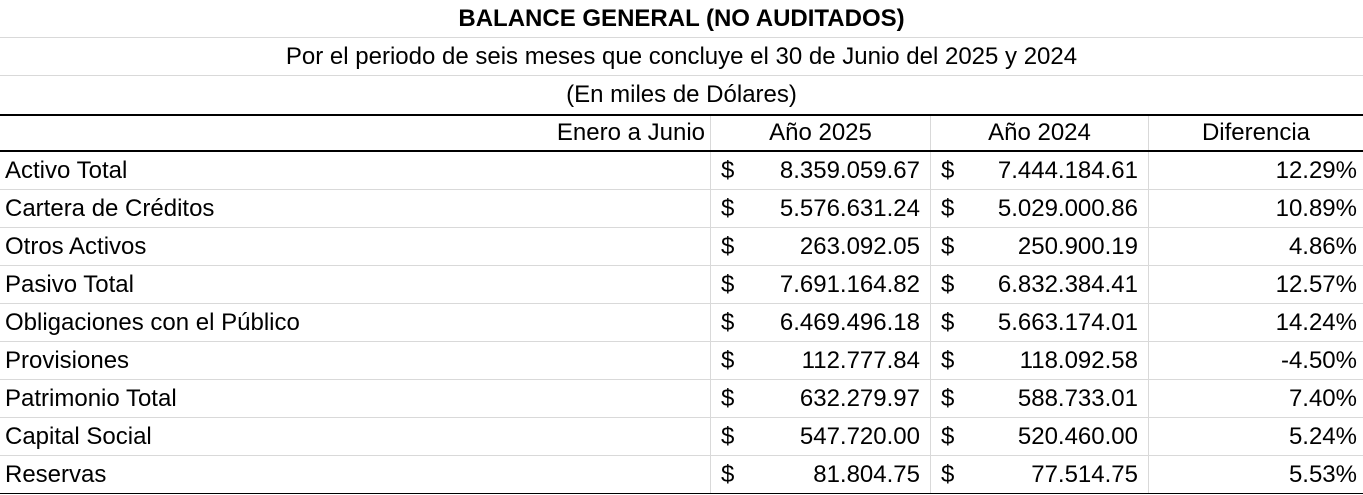 This screenshot has height=495, width=1363. I want to click on cell-2024: $6.832.384.41, so click(1039, 284).